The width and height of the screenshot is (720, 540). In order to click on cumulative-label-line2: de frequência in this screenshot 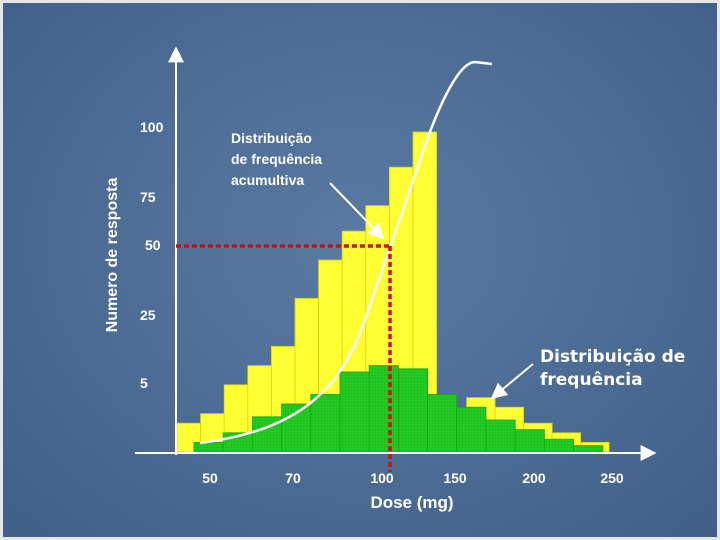, I will do `click(276, 159)`.